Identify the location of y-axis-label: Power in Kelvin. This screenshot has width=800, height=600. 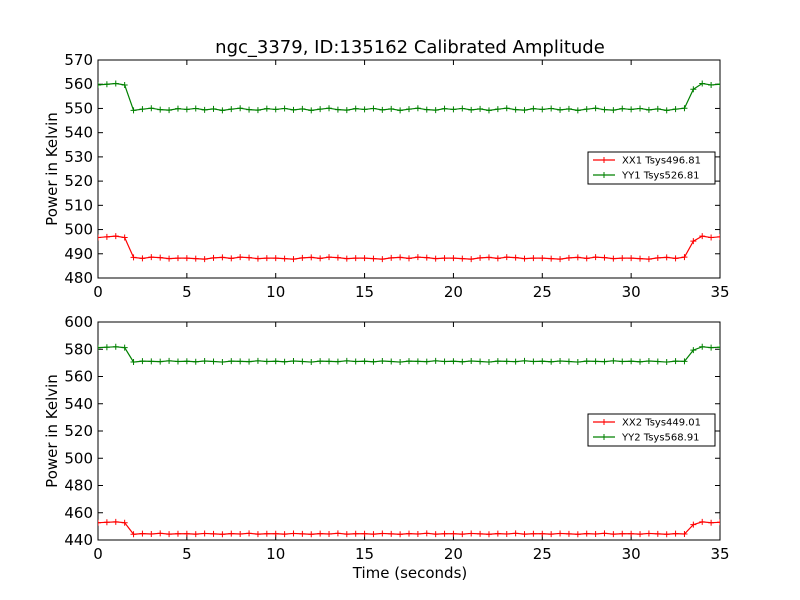
(52, 169).